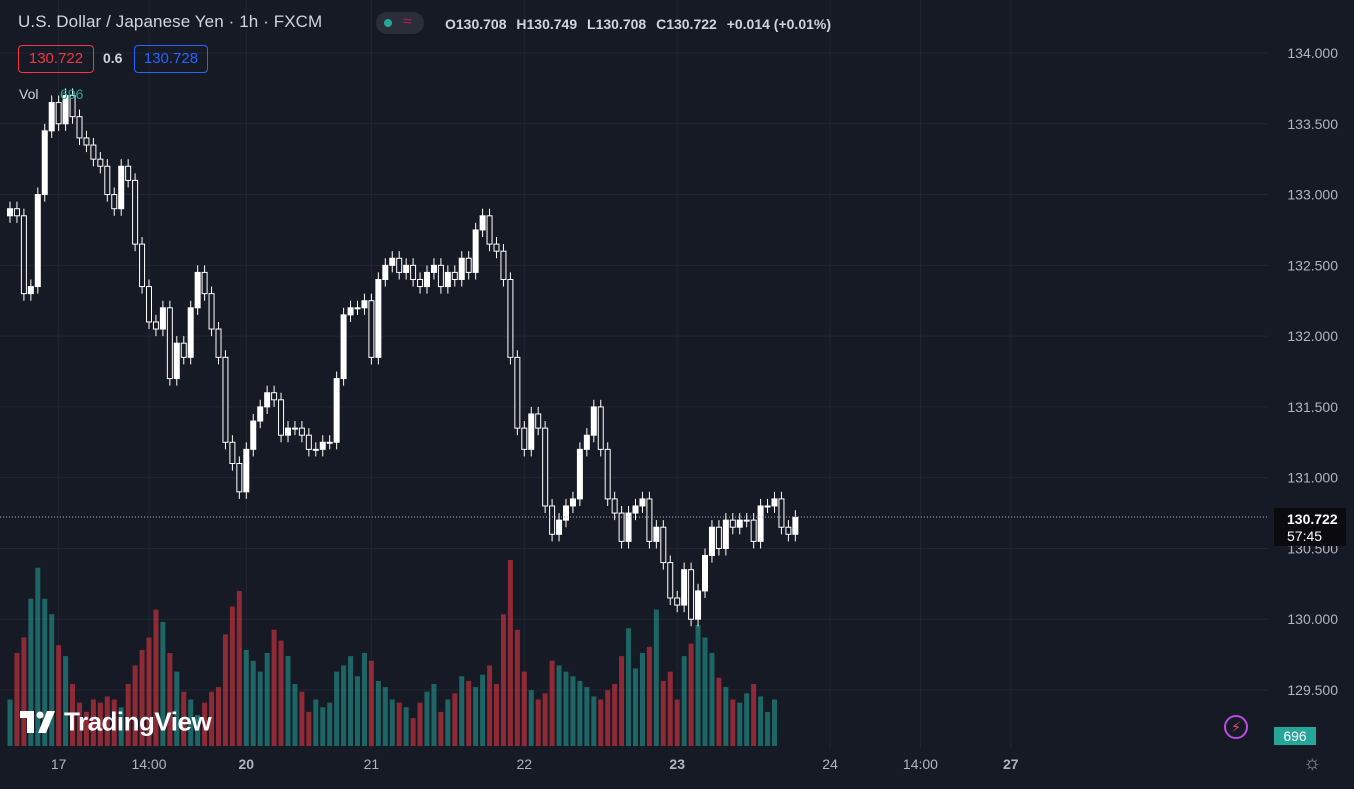  What do you see at coordinates (1236, 727) in the screenshot?
I see `lightning-icon: ⚡` at bounding box center [1236, 727].